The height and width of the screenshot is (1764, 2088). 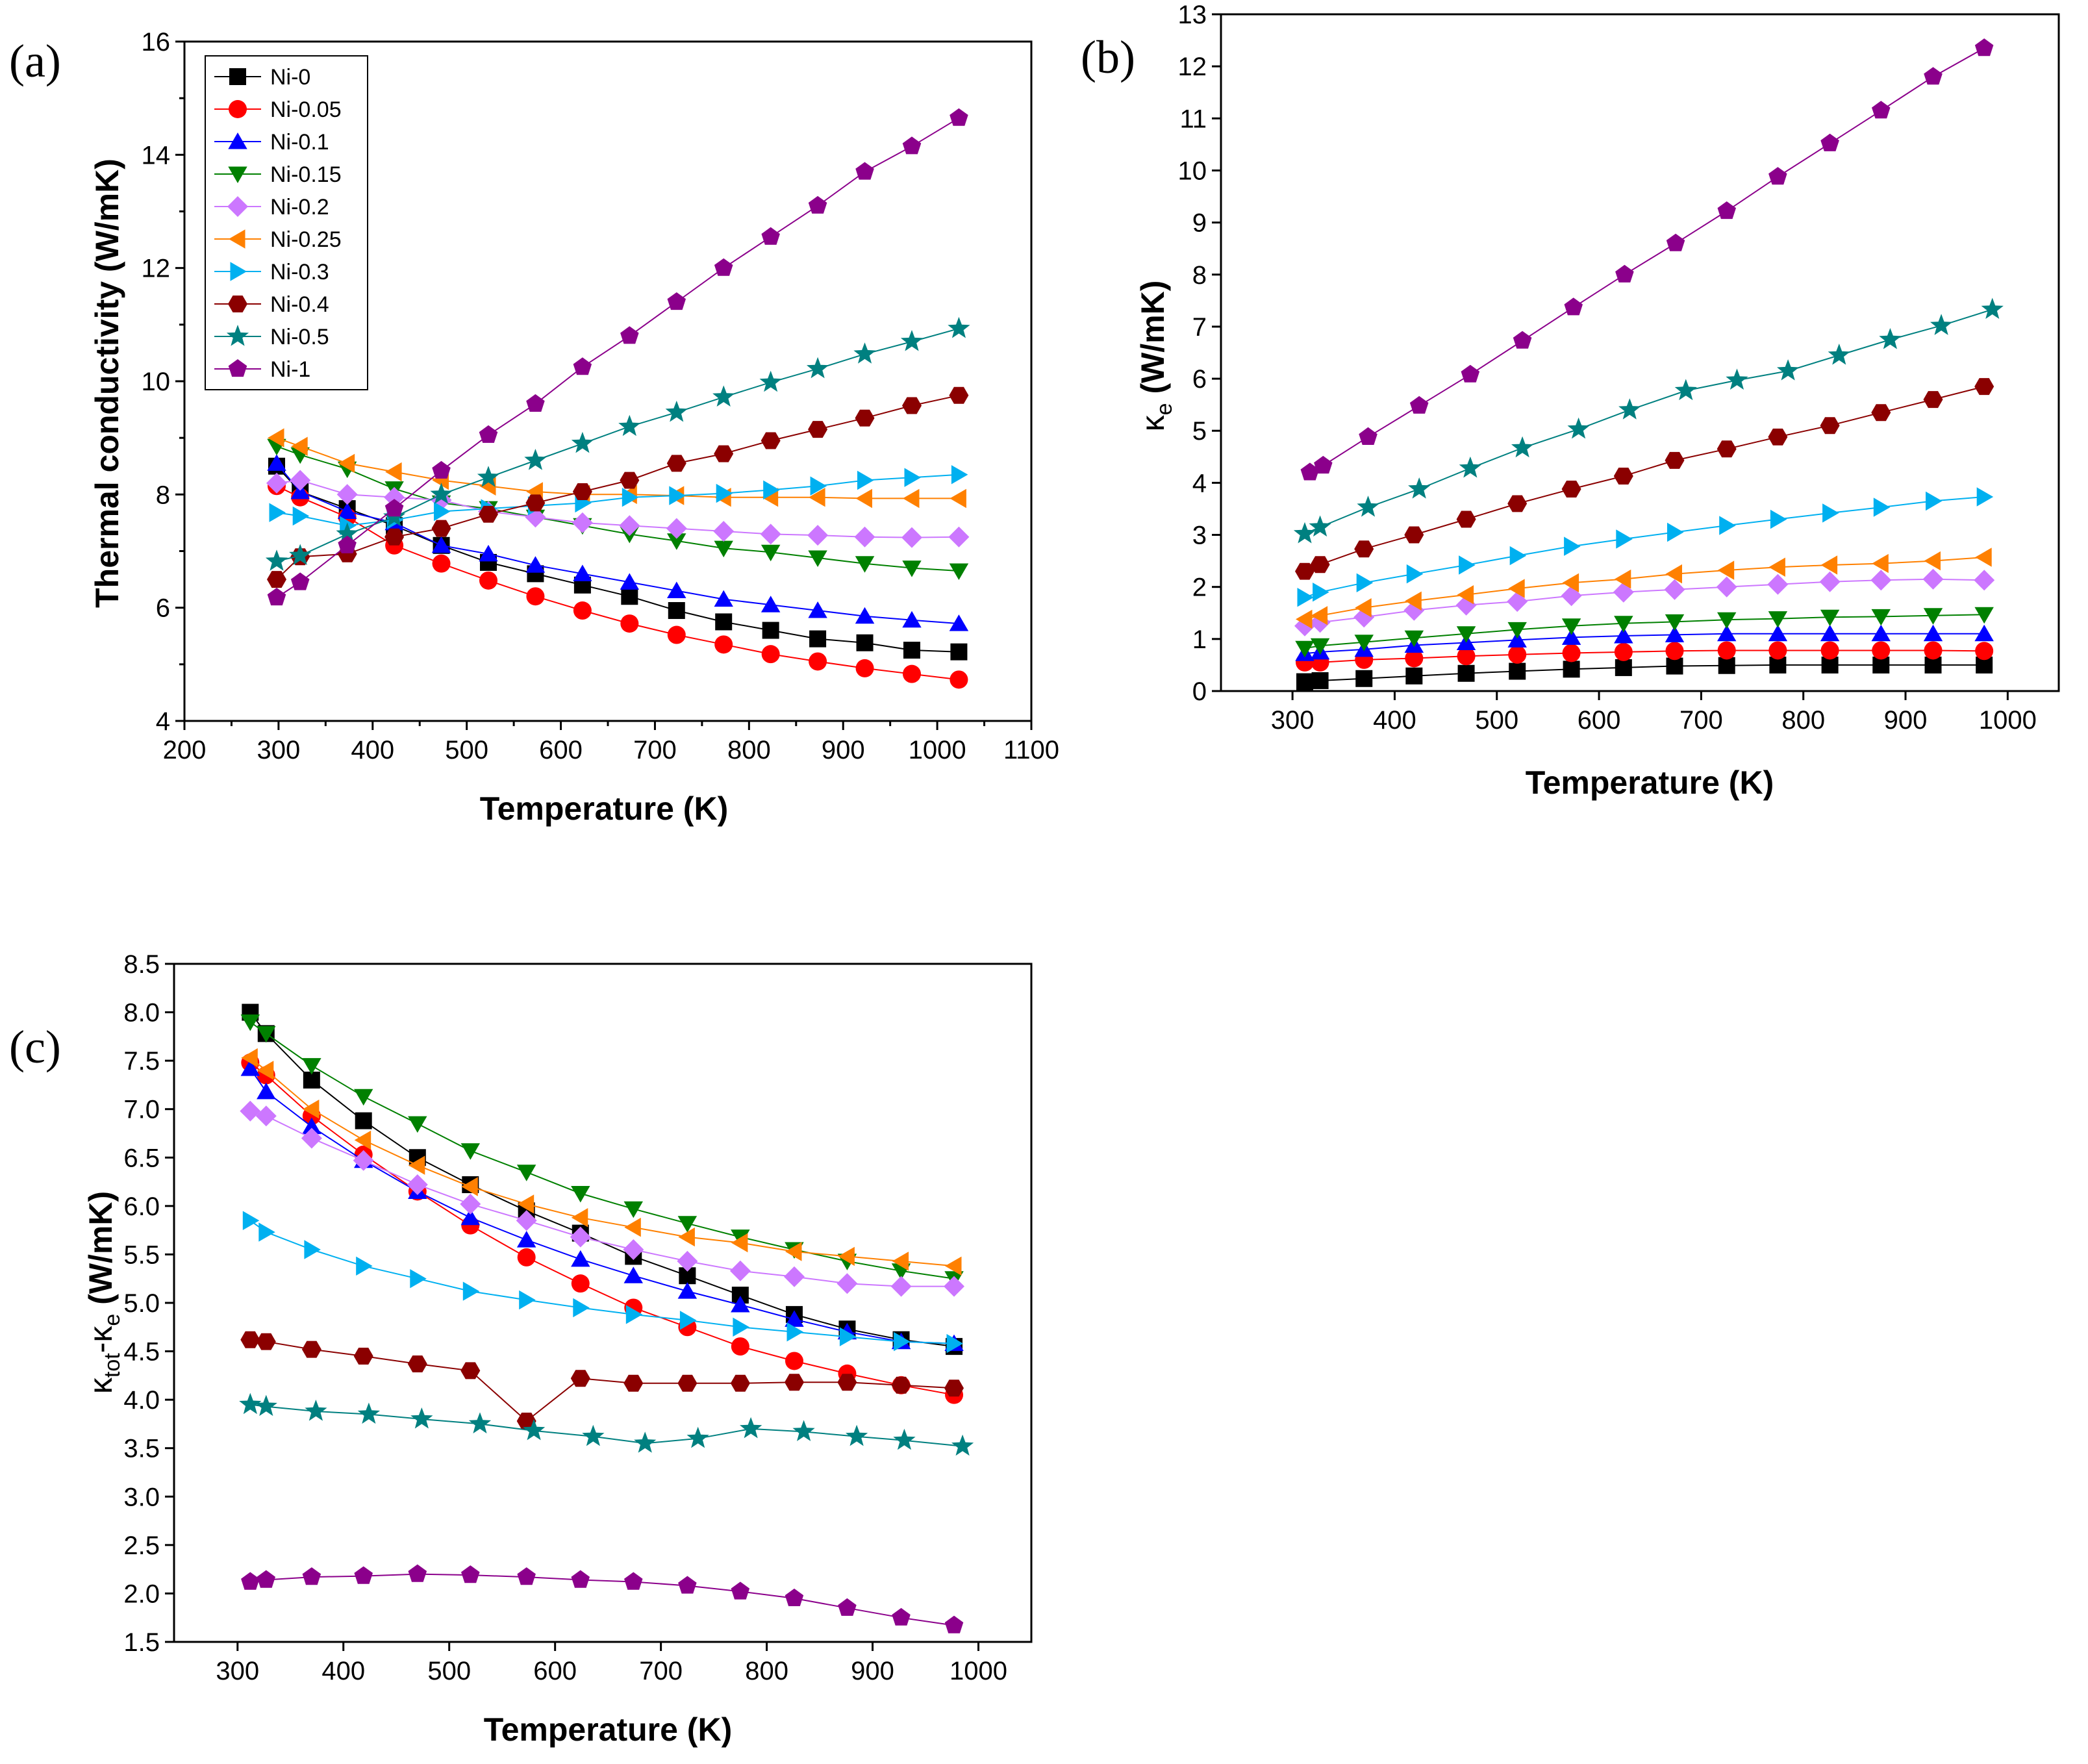 What do you see at coordinates (1108, 57) in the screenshot?
I see `panel-b-label: (b)` at bounding box center [1108, 57].